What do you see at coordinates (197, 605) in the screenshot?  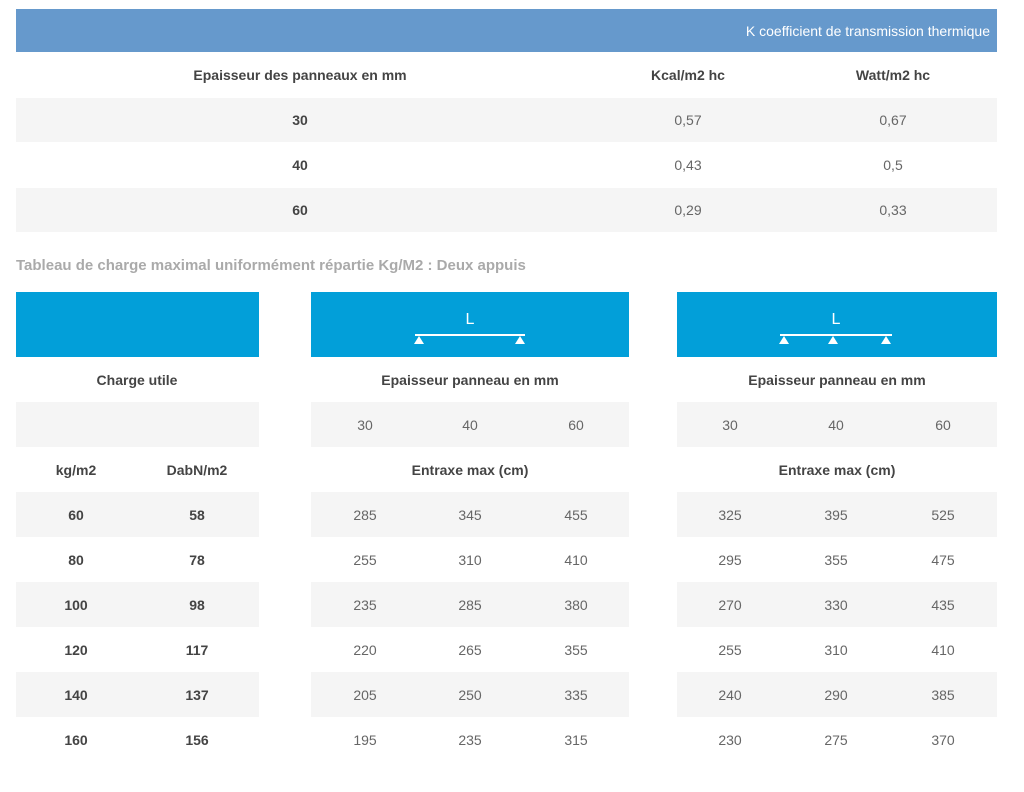 I see `load-value: 98` at bounding box center [197, 605].